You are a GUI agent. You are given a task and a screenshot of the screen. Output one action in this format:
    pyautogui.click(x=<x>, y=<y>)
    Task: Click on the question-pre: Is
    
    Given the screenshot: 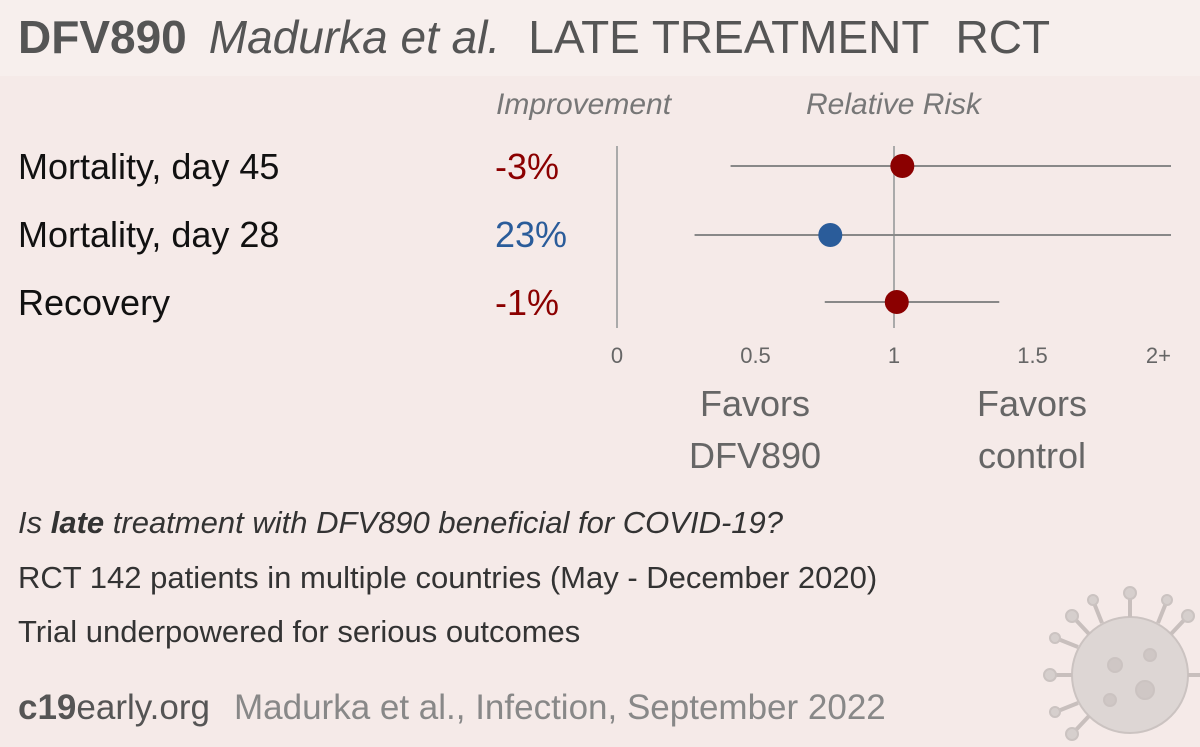 What is the action you would take?
    pyautogui.click(x=34, y=522)
    